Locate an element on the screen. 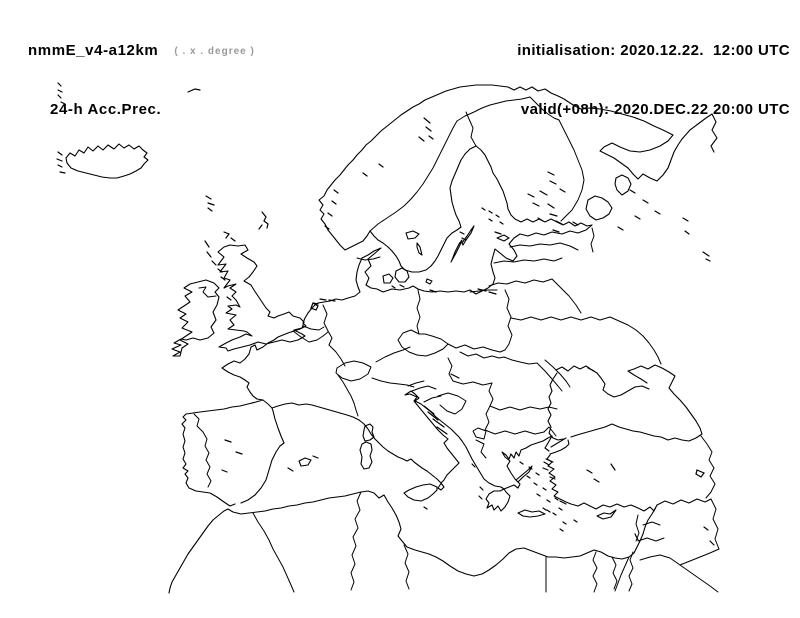  crete is located at coordinates (531, 513).